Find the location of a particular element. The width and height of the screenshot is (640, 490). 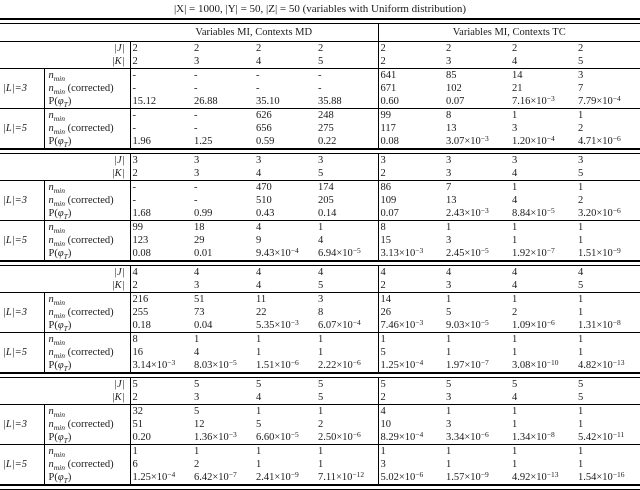

data-row: |L|=5 nmin - -626 248 99 8 1 1 is located at coordinates (320, 128).